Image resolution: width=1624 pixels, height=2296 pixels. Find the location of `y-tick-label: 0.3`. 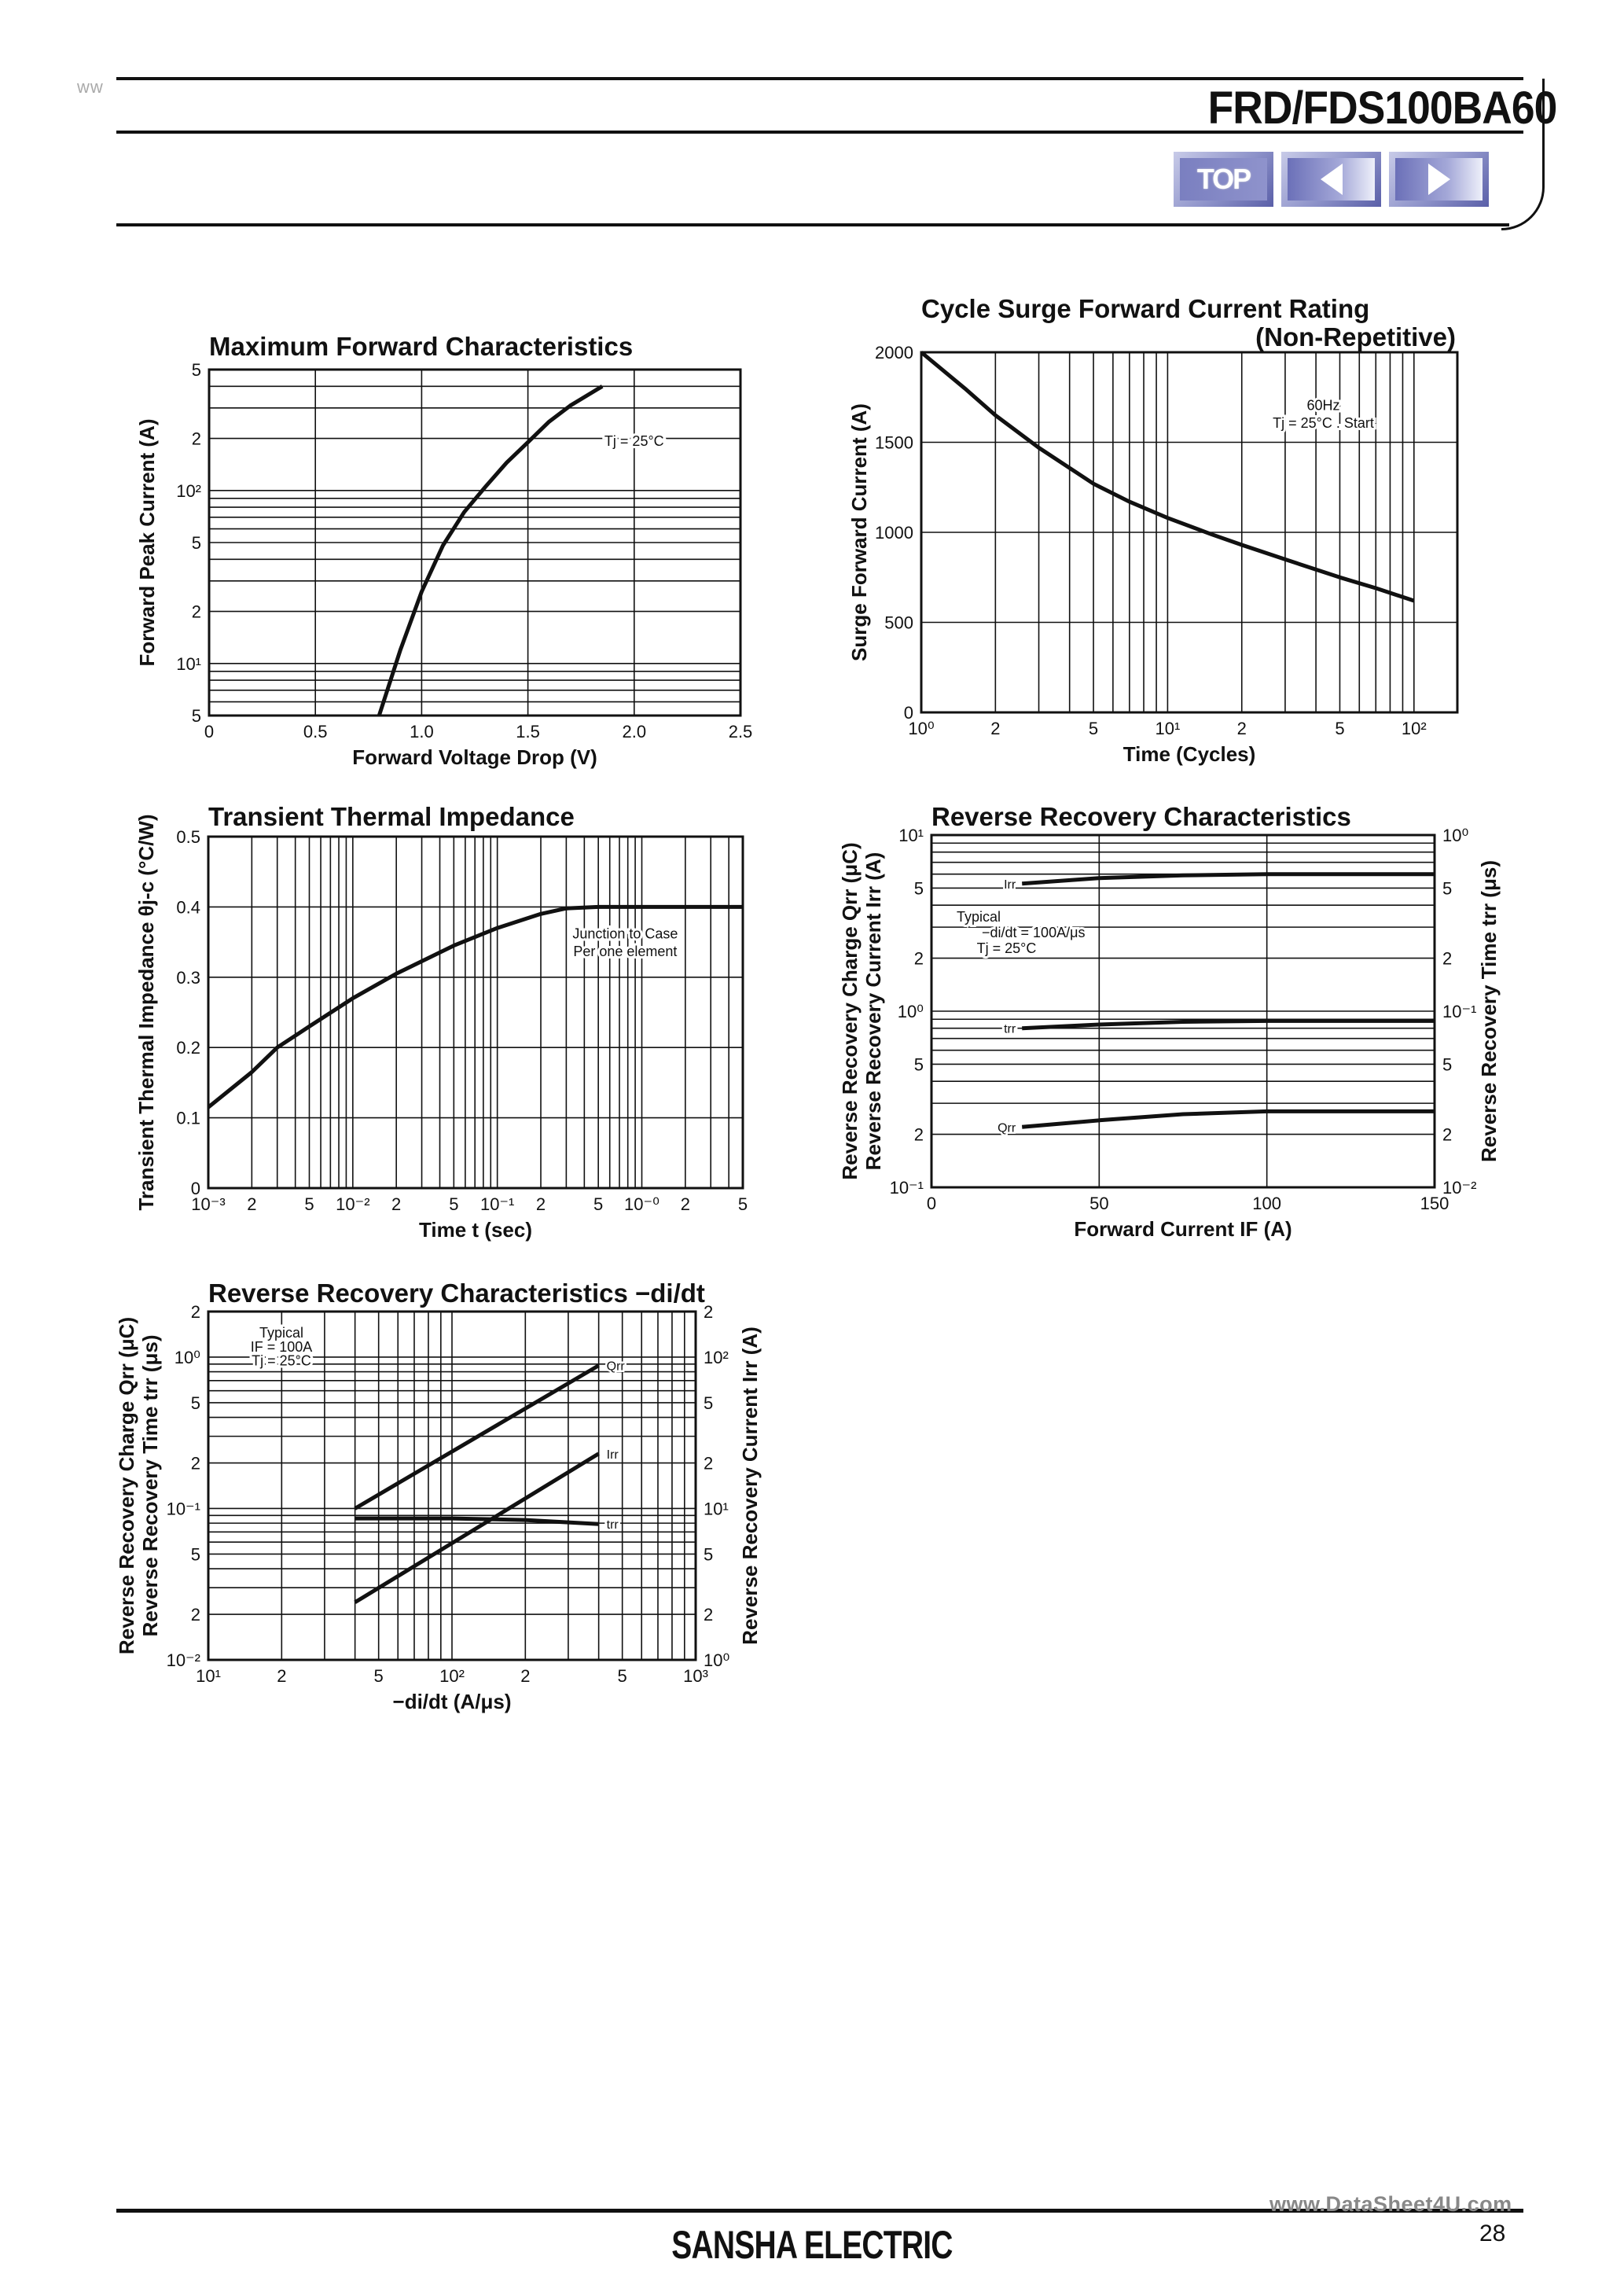

y-tick-label: 0.3 is located at coordinates (188, 978).